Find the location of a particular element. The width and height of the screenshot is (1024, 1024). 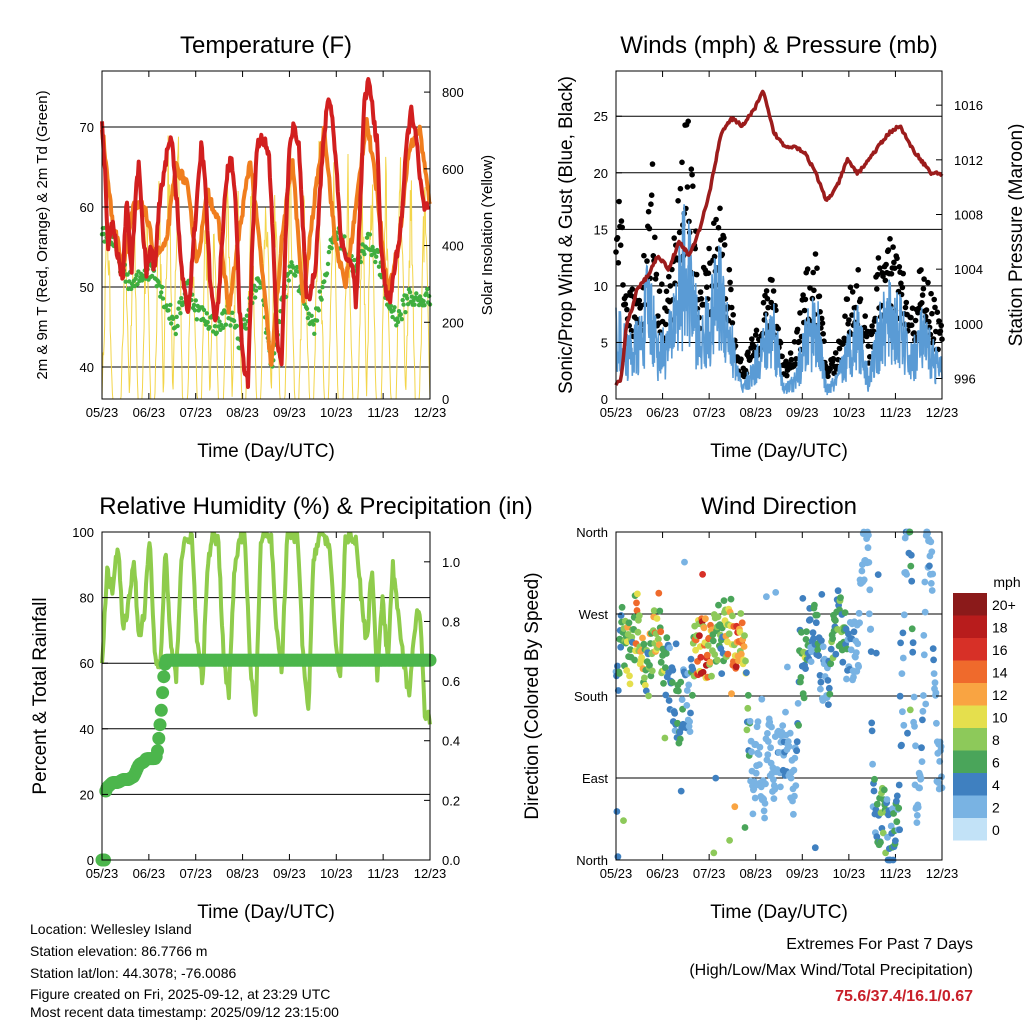

precipitation-point is located at coordinates (160, 725).